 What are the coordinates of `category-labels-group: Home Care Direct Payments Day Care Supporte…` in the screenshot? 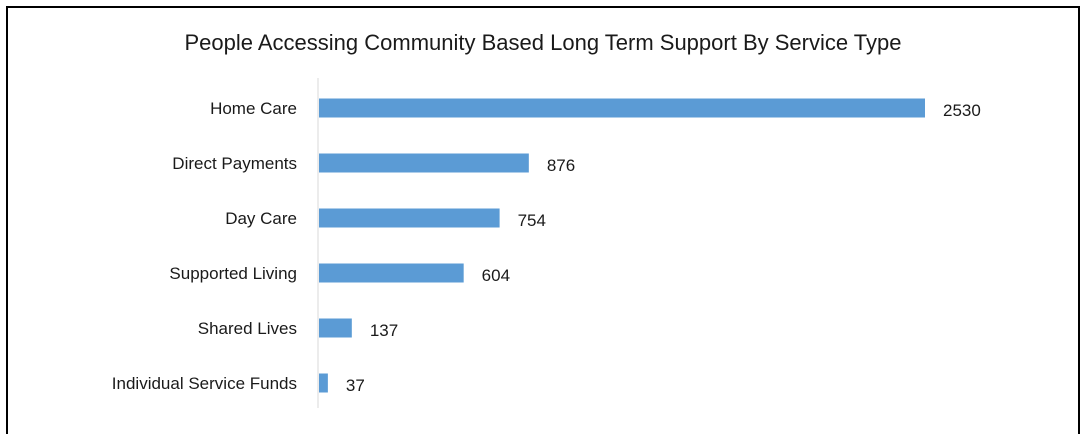 It's located at (204, 246).